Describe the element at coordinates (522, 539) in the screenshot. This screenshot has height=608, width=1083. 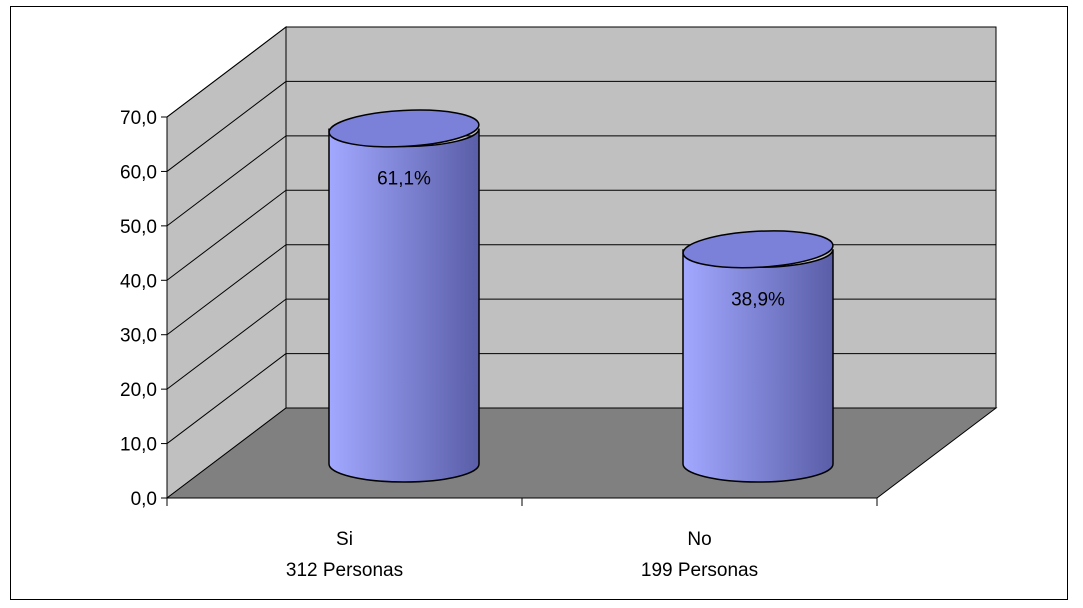
I see `x-axis: Si 312 Personas No 199 Personas` at that location.